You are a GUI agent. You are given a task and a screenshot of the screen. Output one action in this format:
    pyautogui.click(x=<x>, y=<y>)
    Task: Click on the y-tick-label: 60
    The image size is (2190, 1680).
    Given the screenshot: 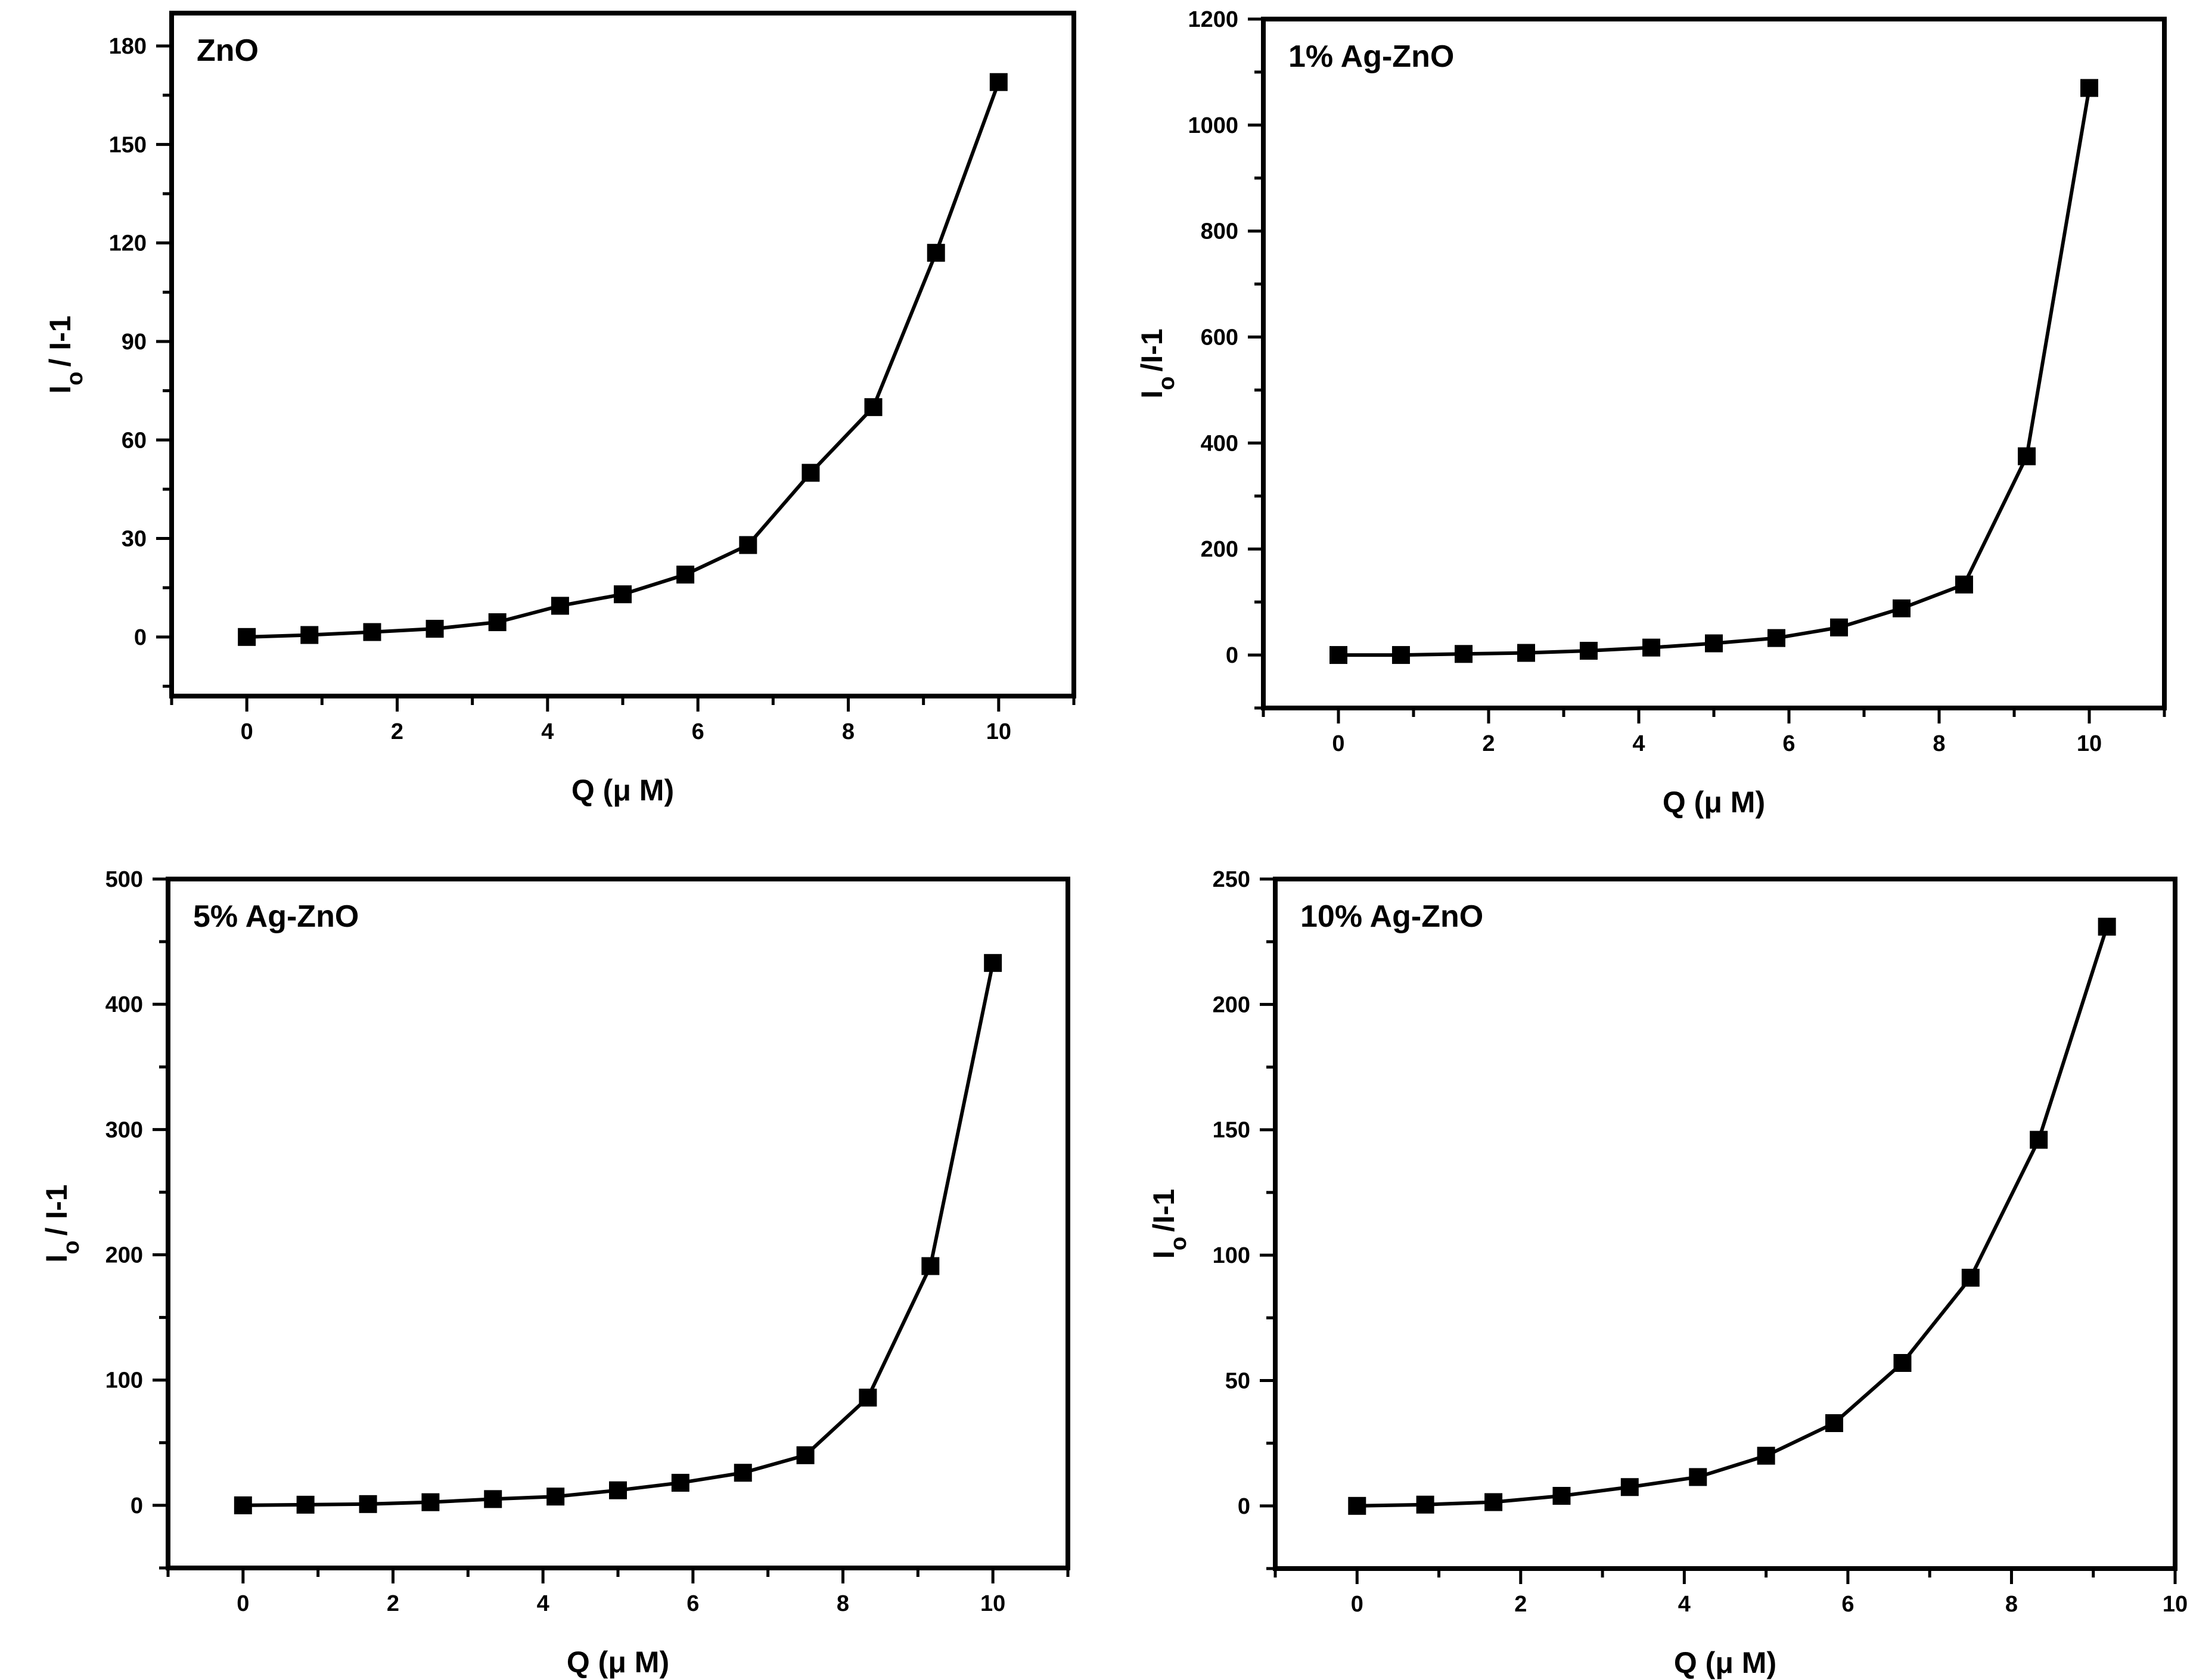 What is the action you would take?
    pyautogui.click(x=135, y=441)
    